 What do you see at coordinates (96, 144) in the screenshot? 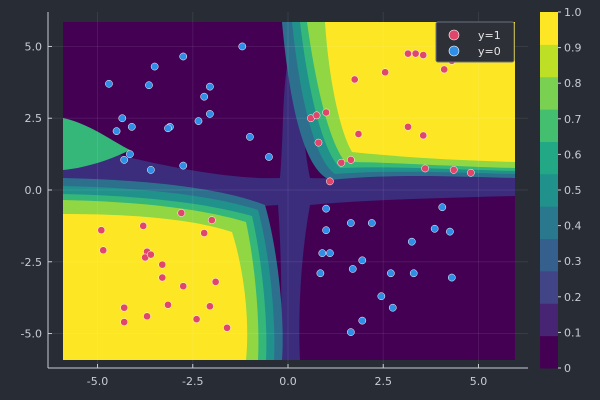
I see `contour-left-edge` at bounding box center [96, 144].